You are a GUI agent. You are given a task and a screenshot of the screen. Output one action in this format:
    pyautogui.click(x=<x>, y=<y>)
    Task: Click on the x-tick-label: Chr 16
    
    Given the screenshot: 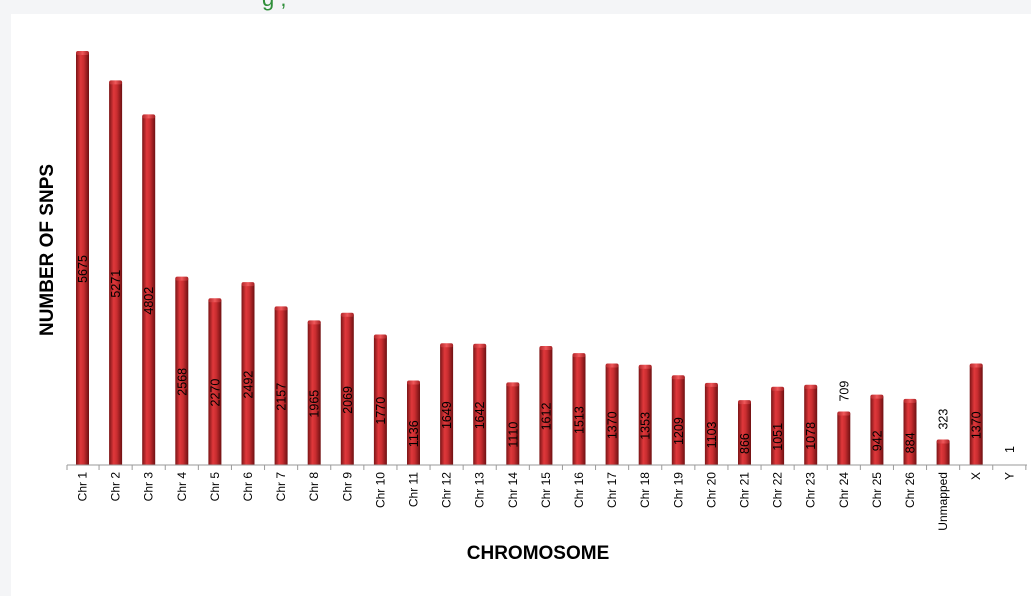 What is the action you would take?
    pyautogui.click(x=579, y=490)
    